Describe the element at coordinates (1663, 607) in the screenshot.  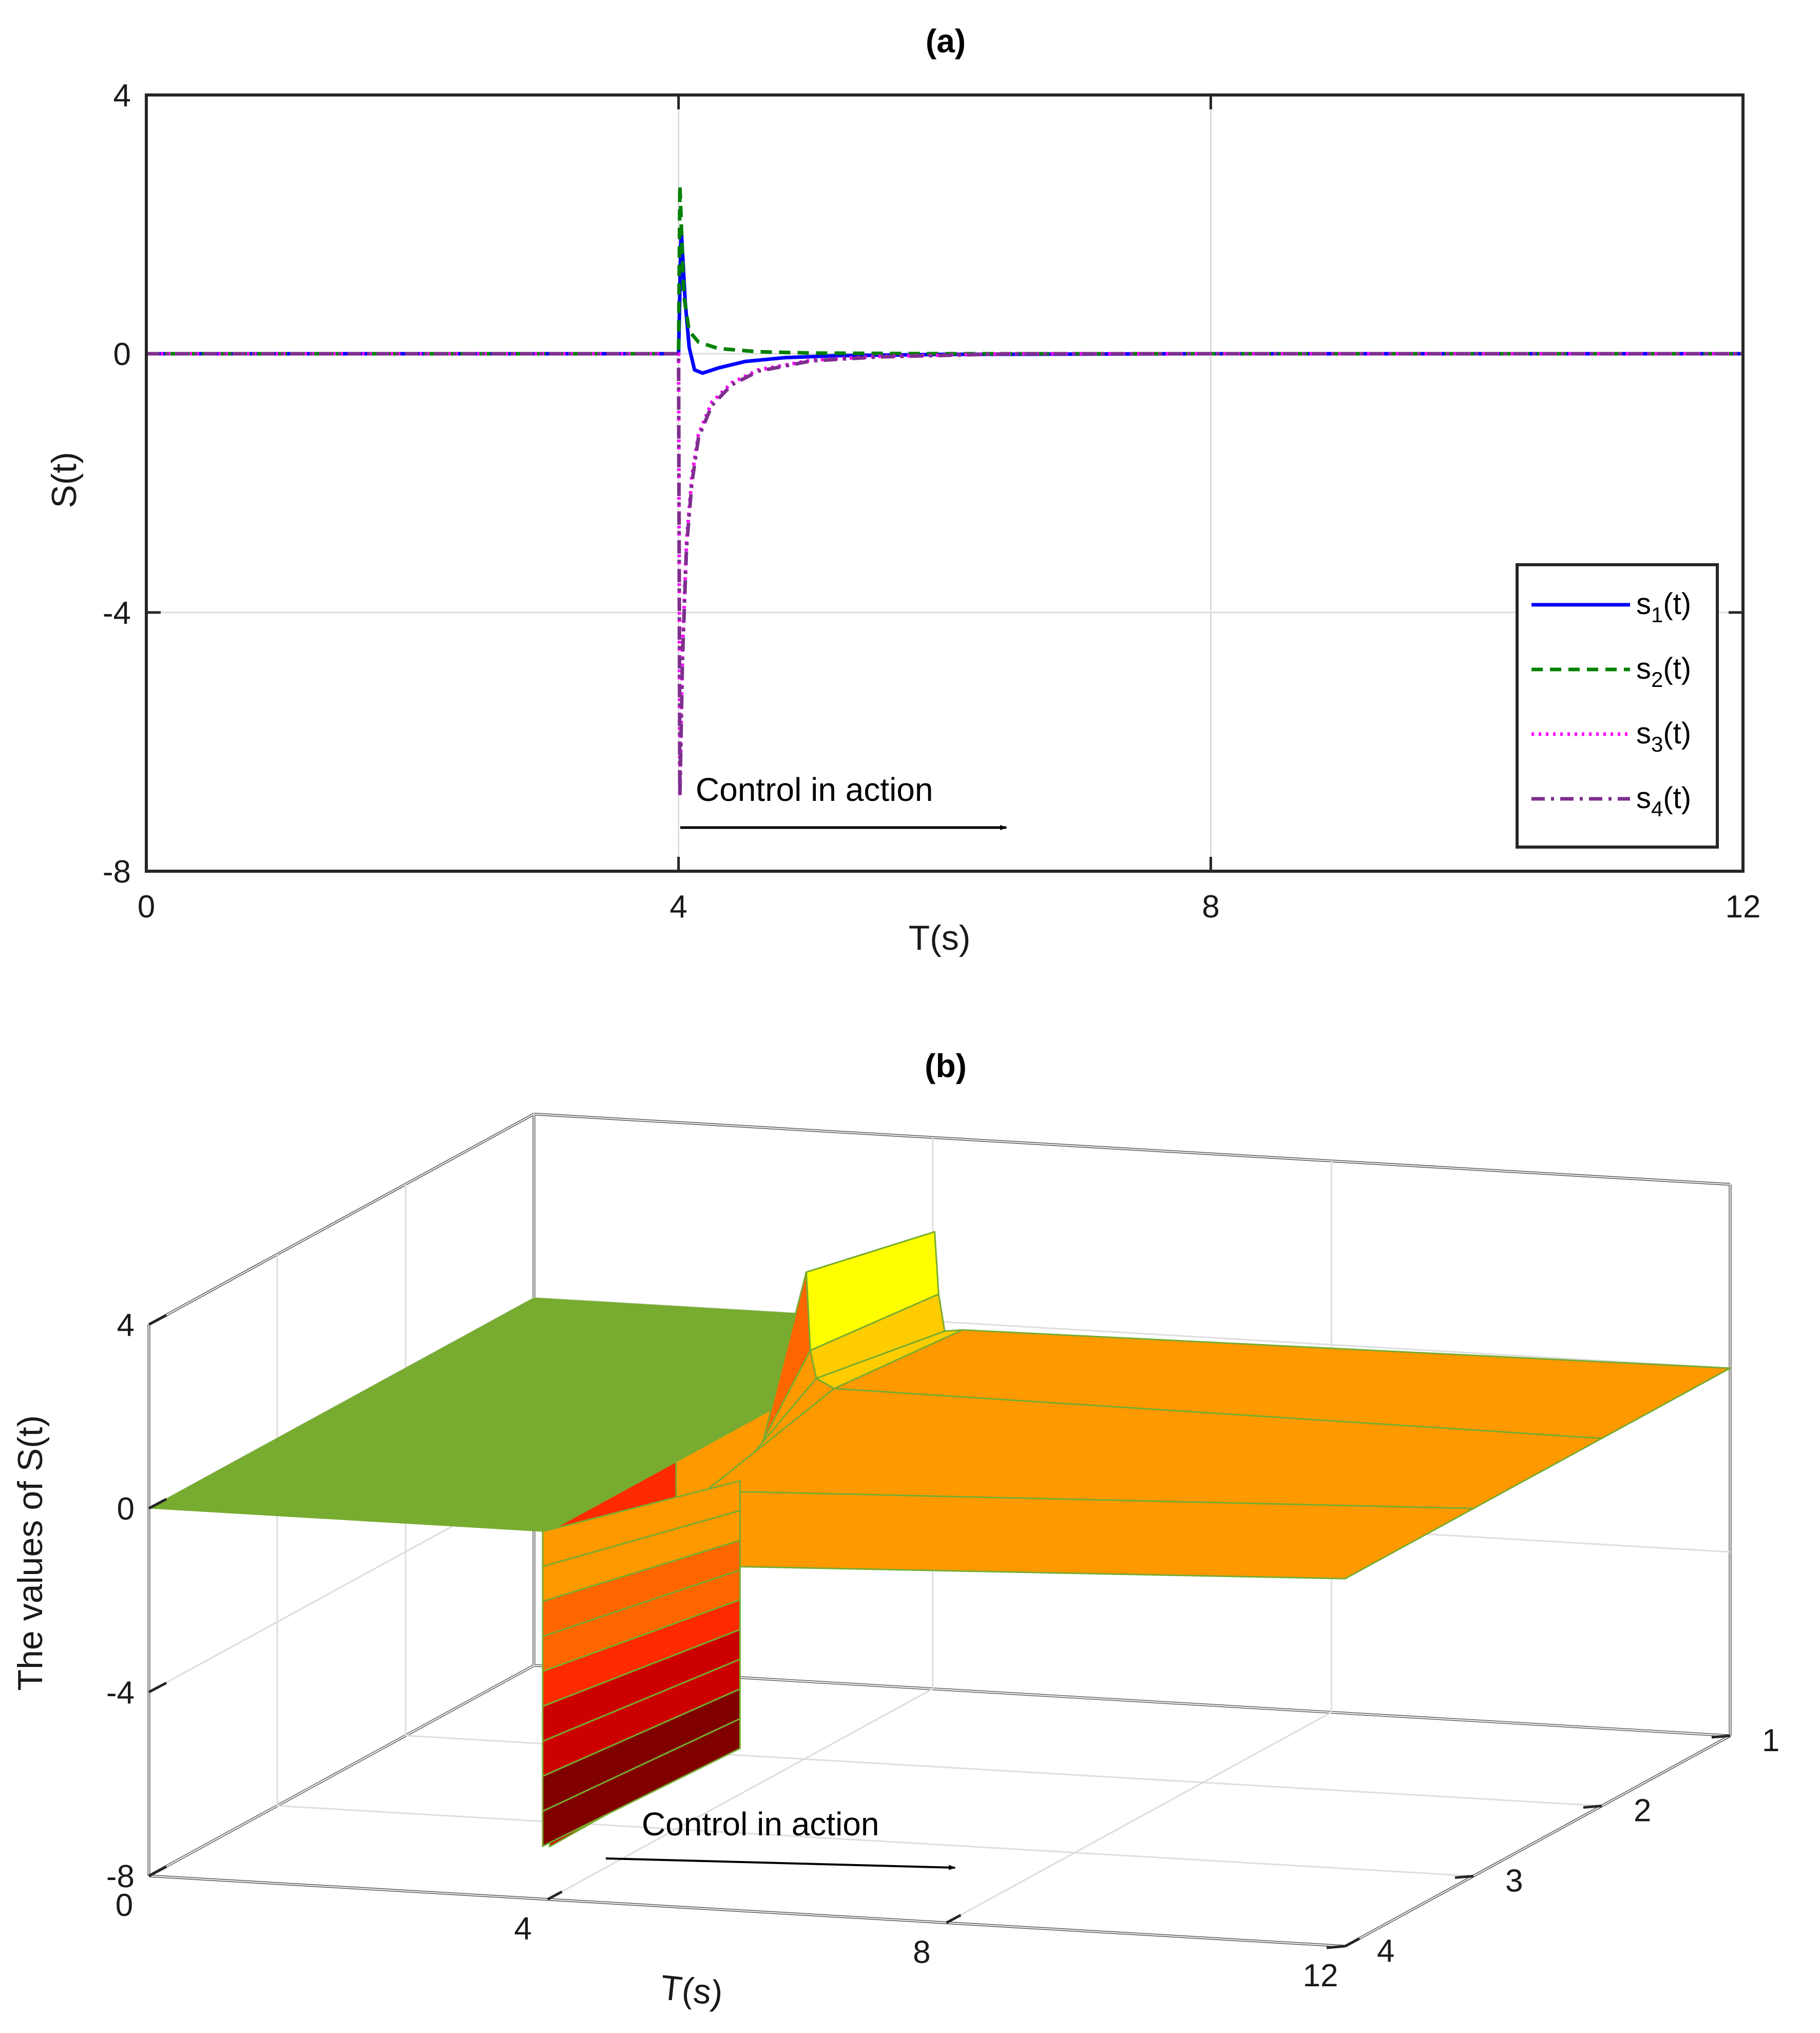
I see `panel-a-legend-label-s1: s1(t)` at that location.